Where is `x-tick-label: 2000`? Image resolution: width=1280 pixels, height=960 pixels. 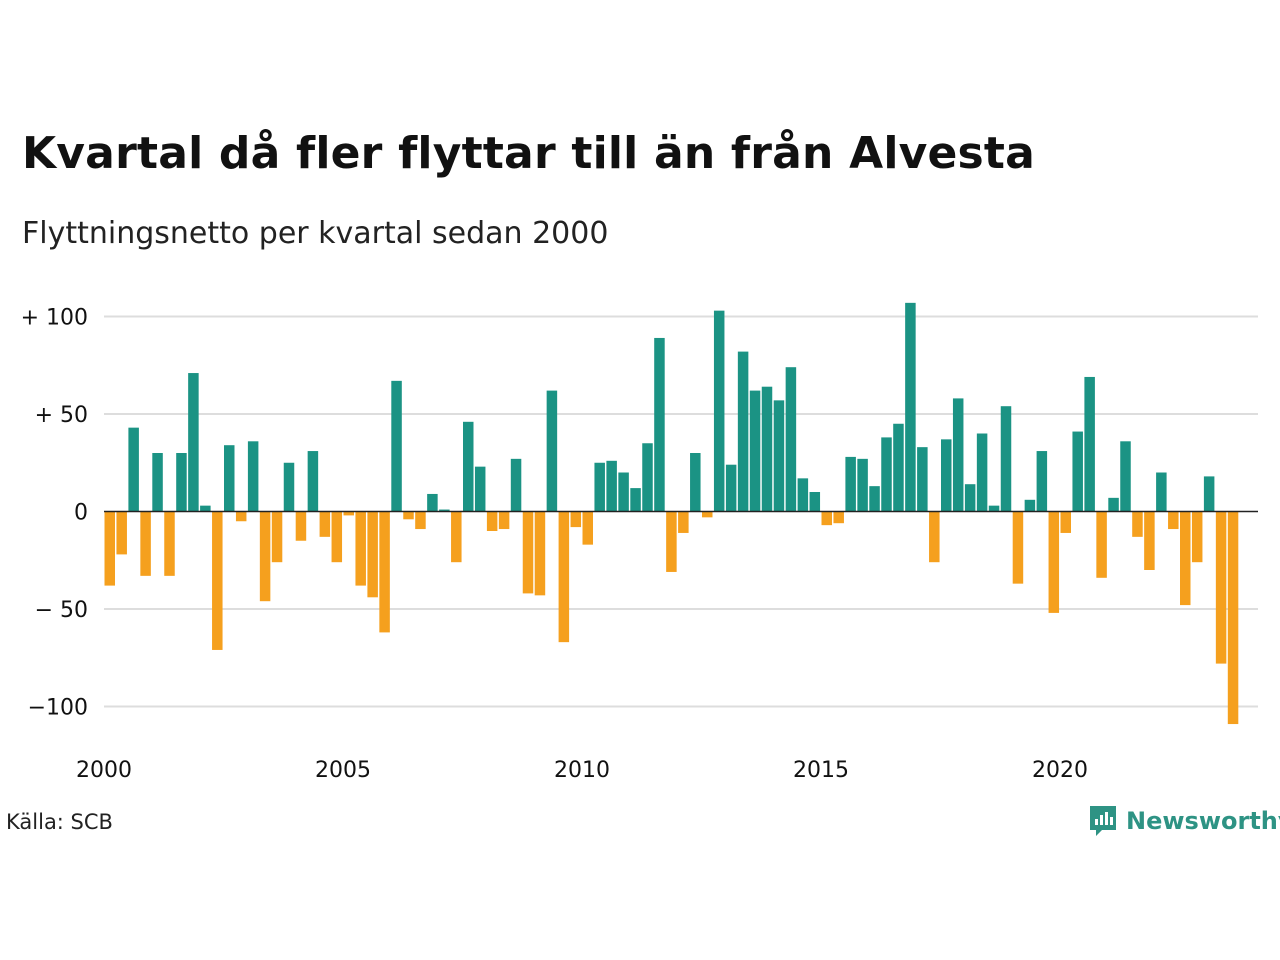 x-tick-label: 2000 is located at coordinates (104, 770).